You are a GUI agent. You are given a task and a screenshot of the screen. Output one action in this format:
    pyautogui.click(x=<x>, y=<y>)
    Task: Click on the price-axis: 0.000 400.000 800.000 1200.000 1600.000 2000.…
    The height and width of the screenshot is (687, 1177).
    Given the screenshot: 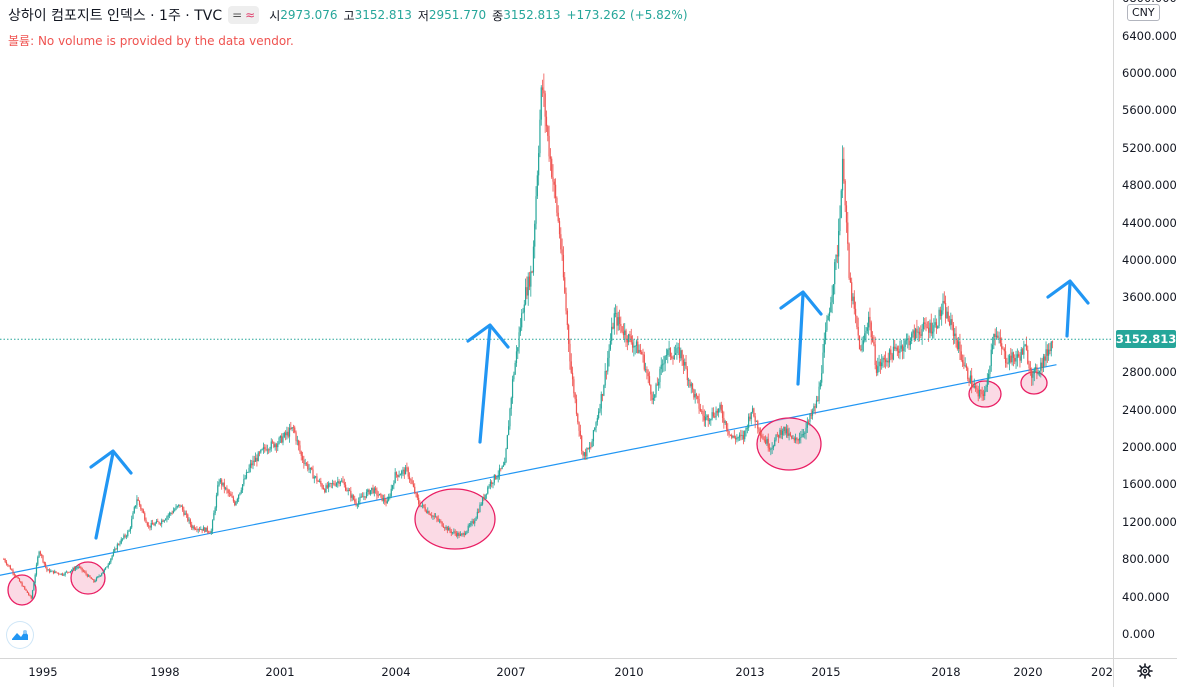 What is the action you would take?
    pyautogui.click(x=1145, y=329)
    